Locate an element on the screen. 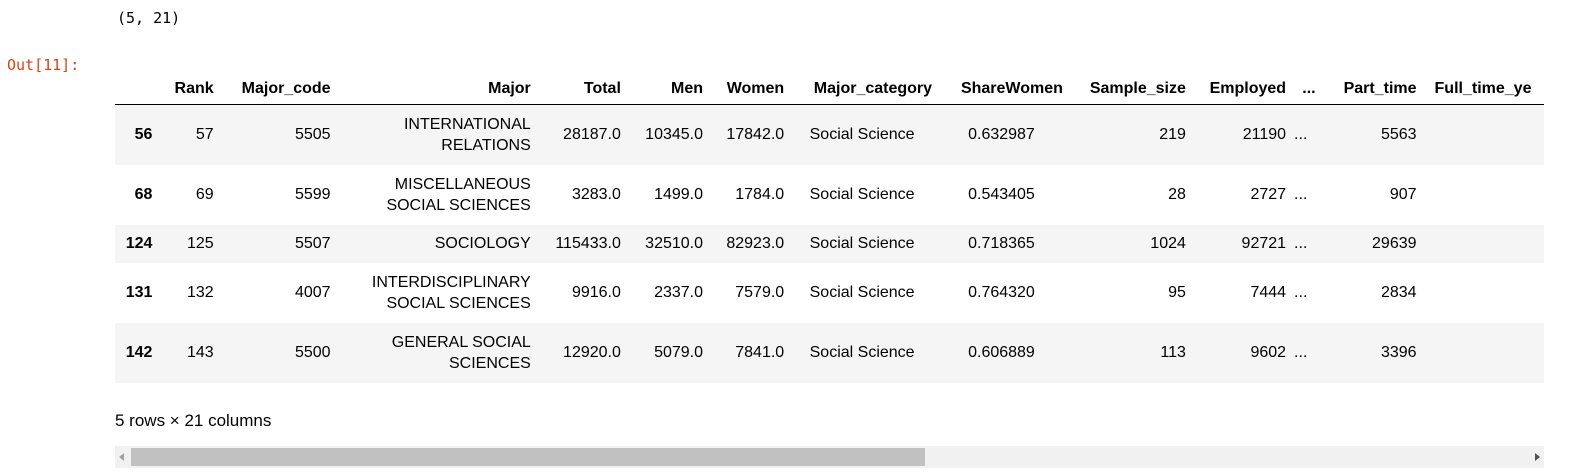 Image resolution: width=1582 pixels, height=474 pixels. cell-share-women: 0.632987 is located at coordinates (1001, 134).